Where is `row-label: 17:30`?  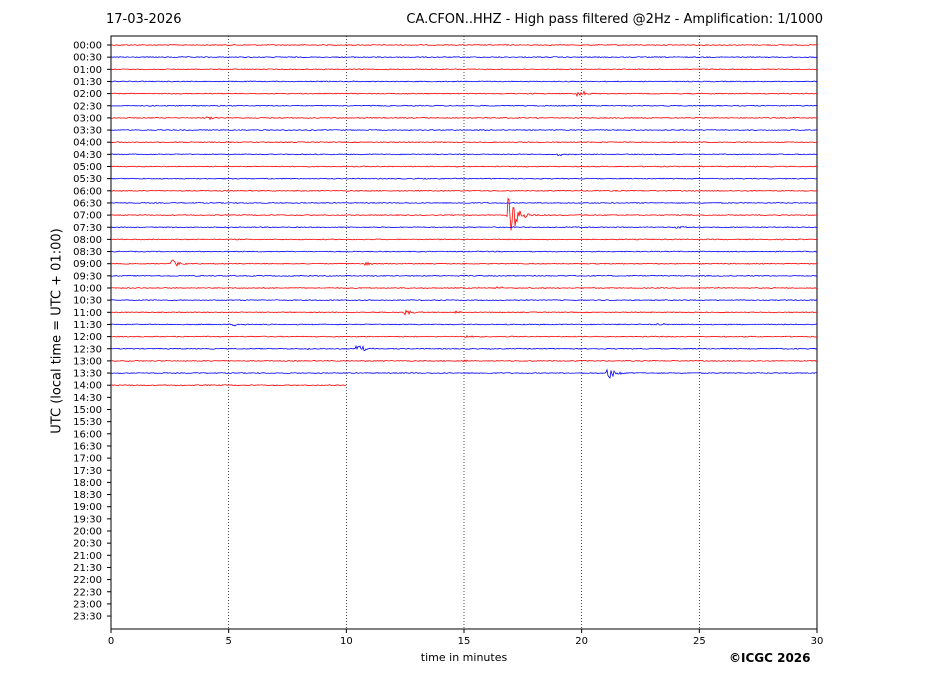
row-label: 17:30 is located at coordinates (87, 471).